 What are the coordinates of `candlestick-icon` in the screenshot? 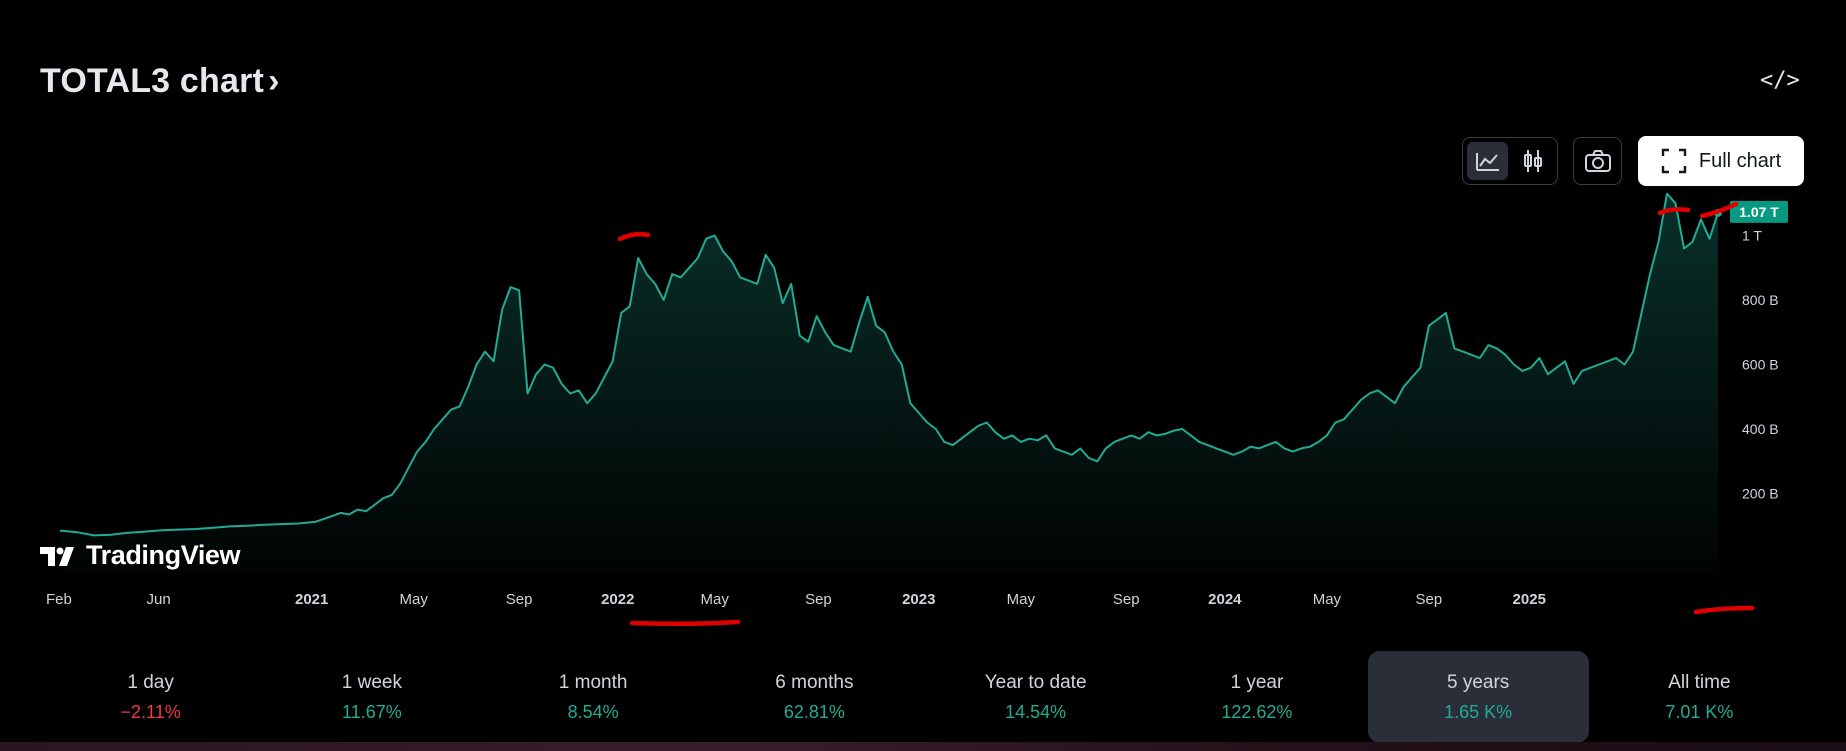 It's located at (1532, 161).